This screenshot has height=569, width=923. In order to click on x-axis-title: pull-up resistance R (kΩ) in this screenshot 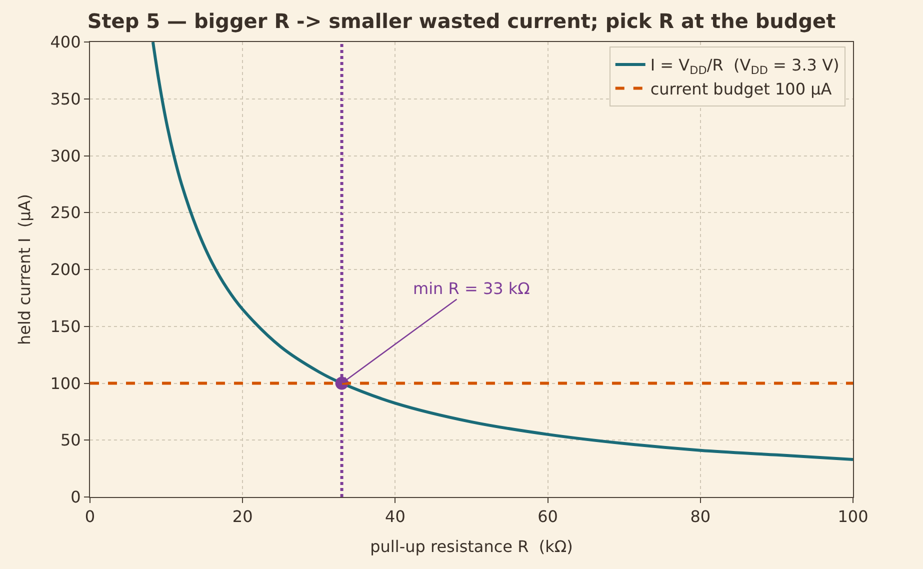, I will do `click(471, 546)`.